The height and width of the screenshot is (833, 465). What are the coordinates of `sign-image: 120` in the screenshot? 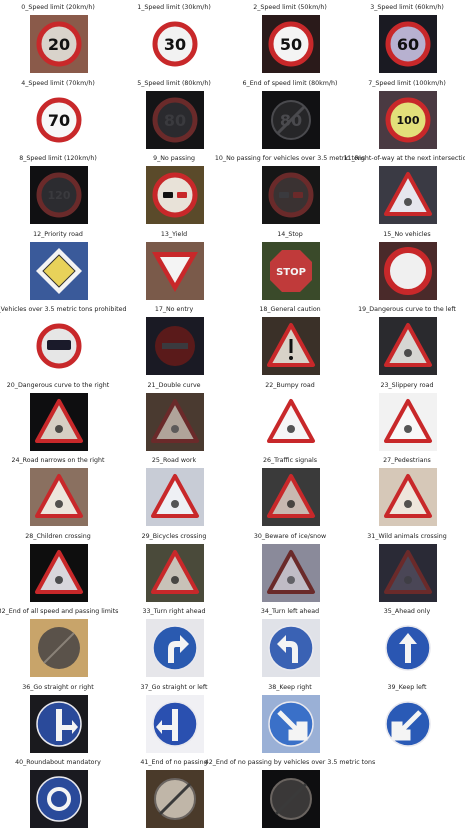 It's located at (59, 195).